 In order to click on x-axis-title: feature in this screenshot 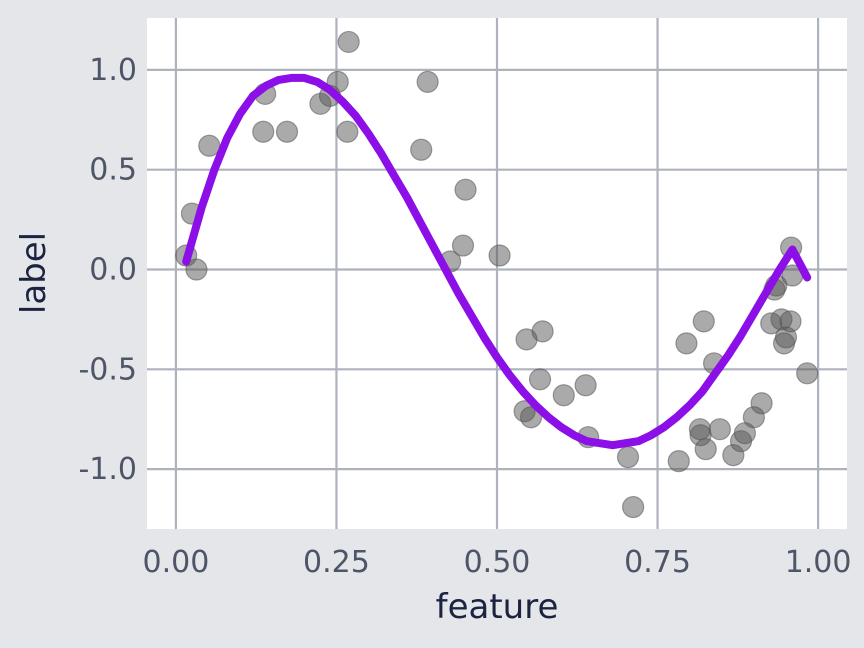, I will do `click(497, 607)`.